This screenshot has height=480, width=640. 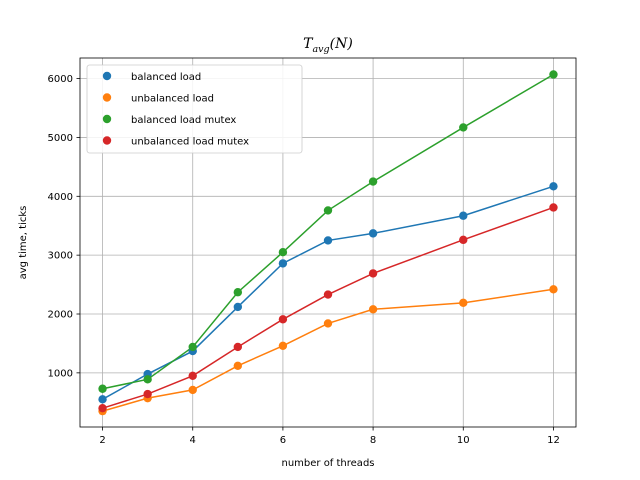 I want to click on x-tick-label: 10, so click(x=463, y=440).